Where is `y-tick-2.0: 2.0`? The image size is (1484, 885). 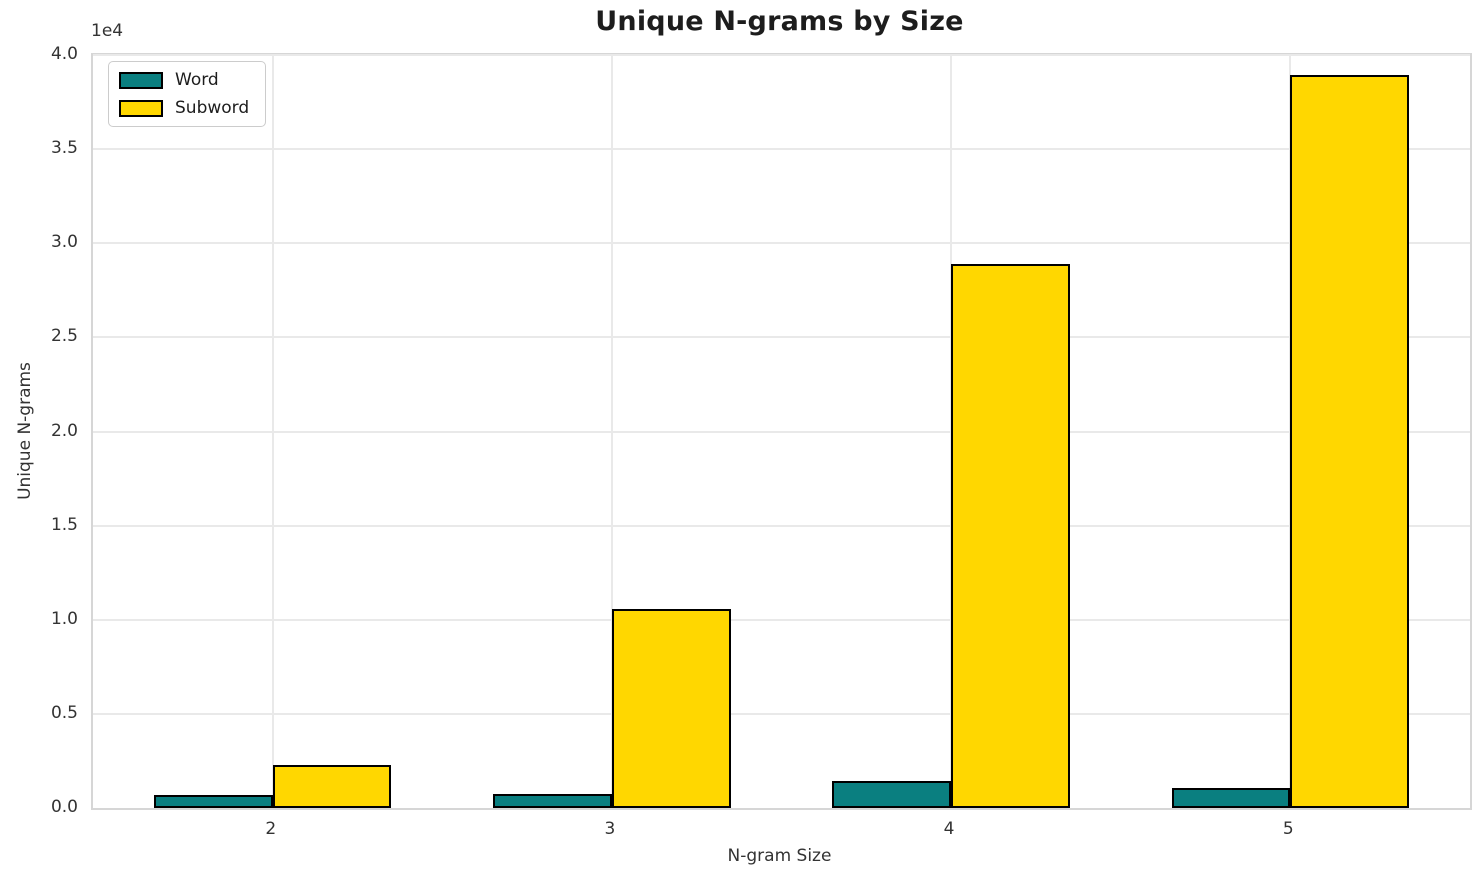
y-tick-2.0: 2.0 is located at coordinates (64, 430).